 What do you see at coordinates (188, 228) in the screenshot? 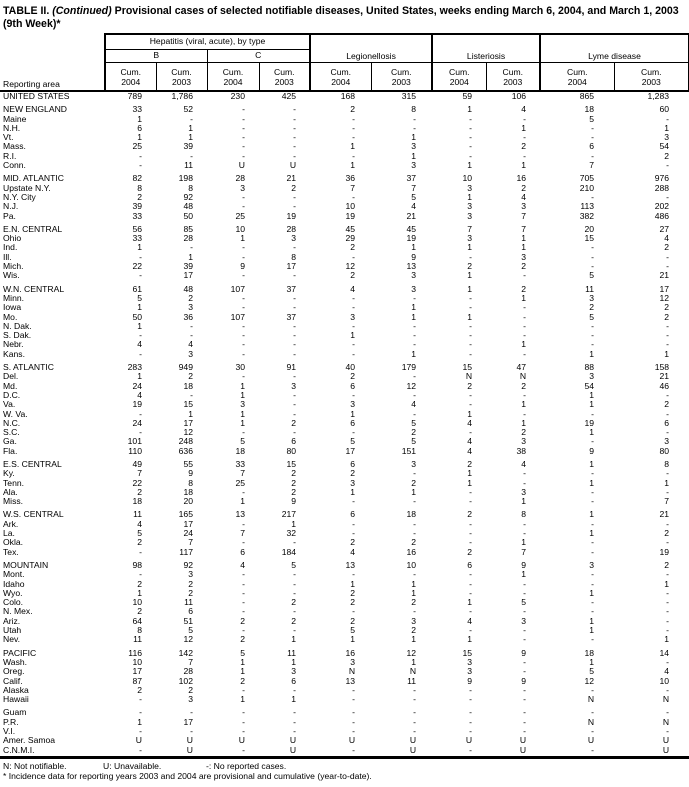
I see `value-cell: 85` at bounding box center [188, 228].